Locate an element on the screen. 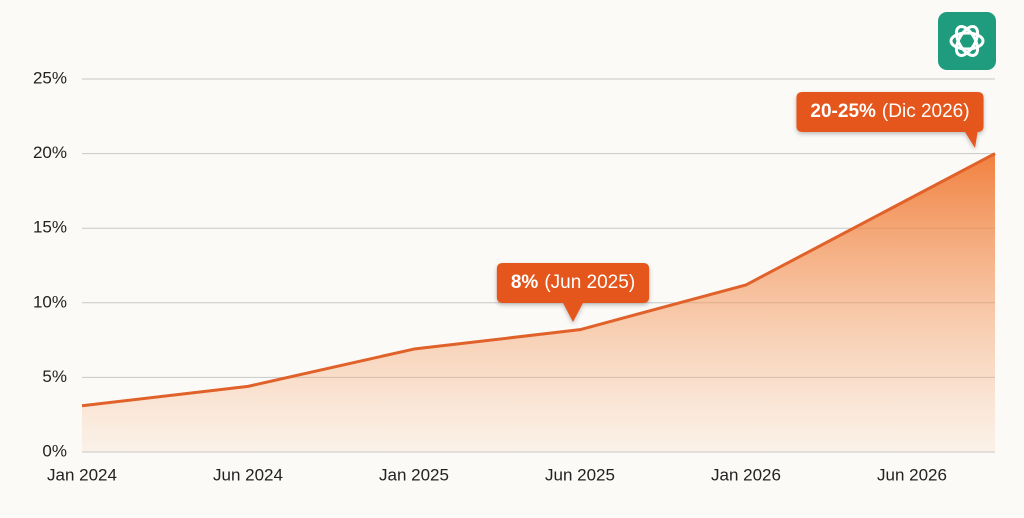  y-tick-label: 0% is located at coordinates (54, 450).